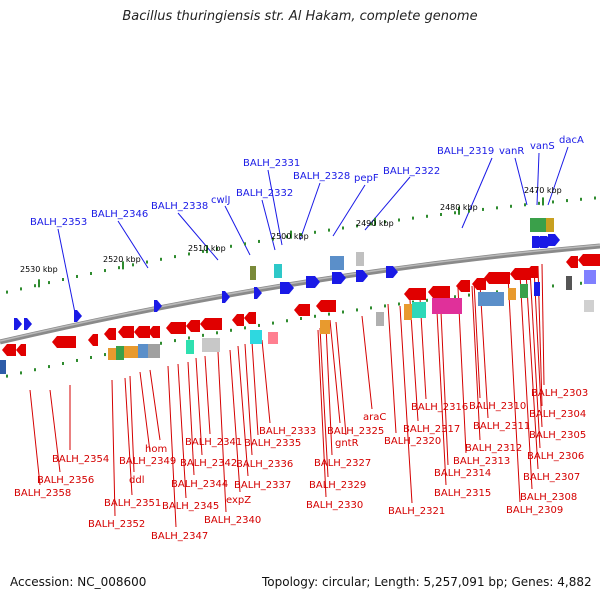 The width and height of the screenshot is (600, 600). What do you see at coordinates (462, 493) in the screenshot?
I see `gene-label-balh-2315: BALH_2315` at bounding box center [462, 493].